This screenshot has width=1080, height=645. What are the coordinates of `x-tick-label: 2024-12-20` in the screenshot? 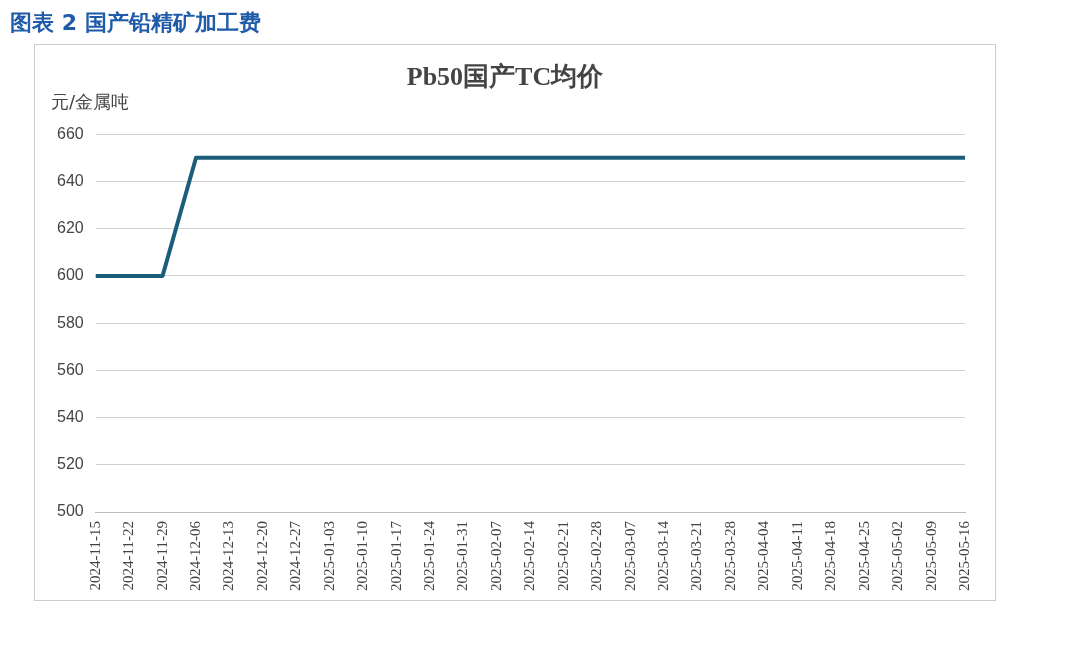 It's located at (261, 556).